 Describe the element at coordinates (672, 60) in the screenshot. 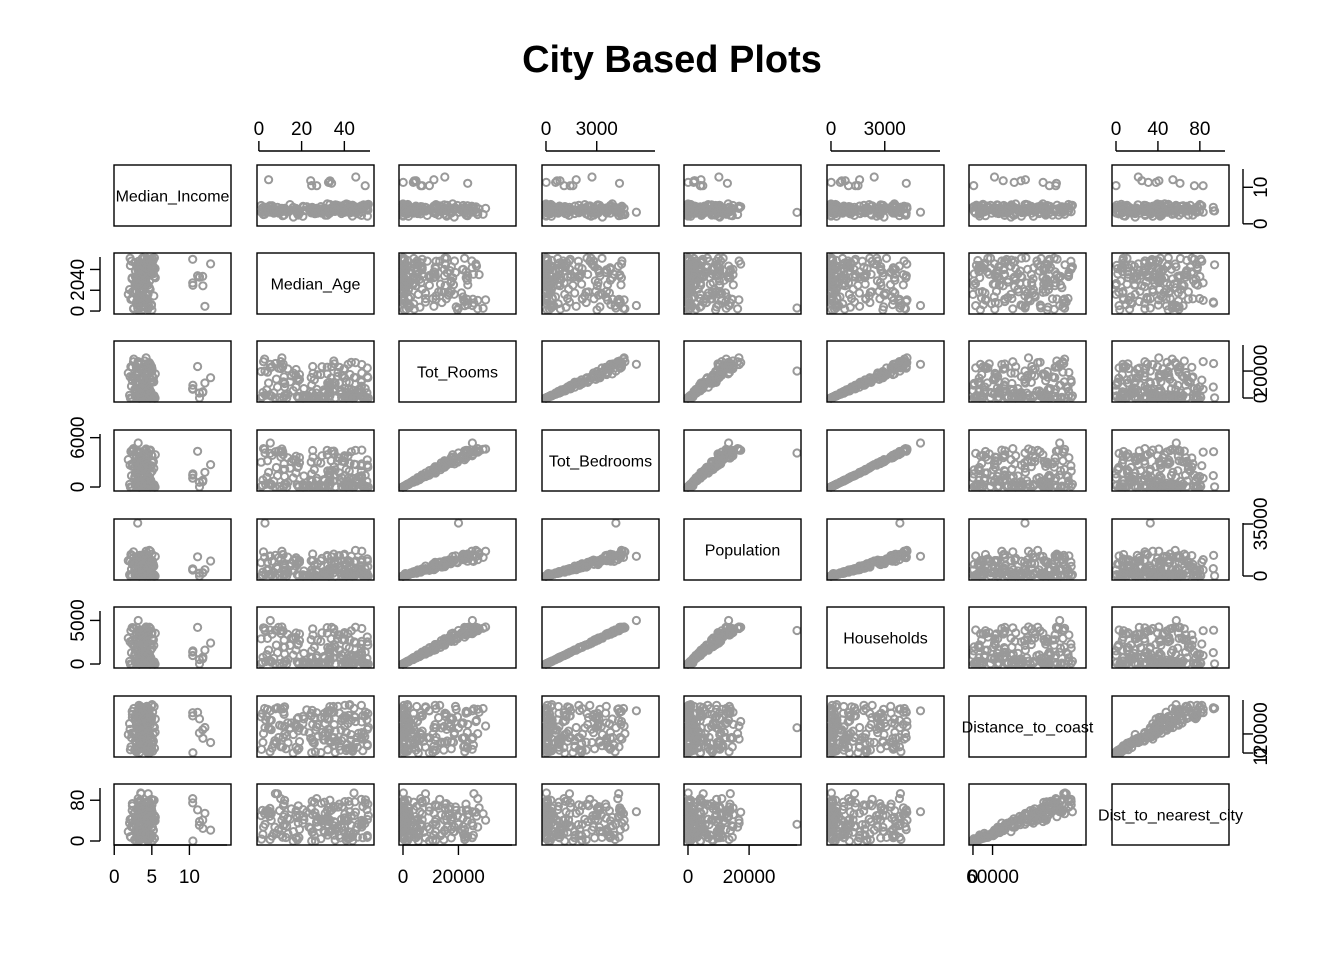

I see `chart-title: City Based Plots` at that location.